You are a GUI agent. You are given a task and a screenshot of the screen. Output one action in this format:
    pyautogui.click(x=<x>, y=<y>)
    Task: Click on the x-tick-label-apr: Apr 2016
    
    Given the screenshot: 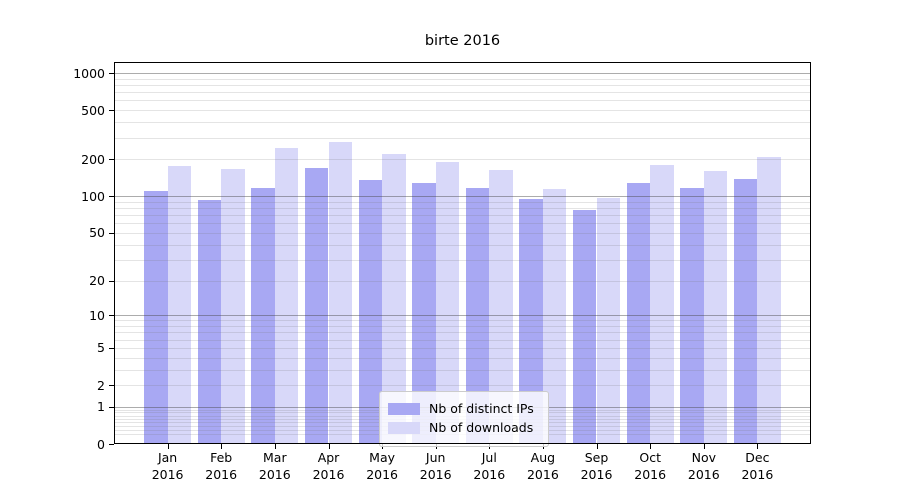 What is the action you would take?
    pyautogui.click(x=328, y=466)
    